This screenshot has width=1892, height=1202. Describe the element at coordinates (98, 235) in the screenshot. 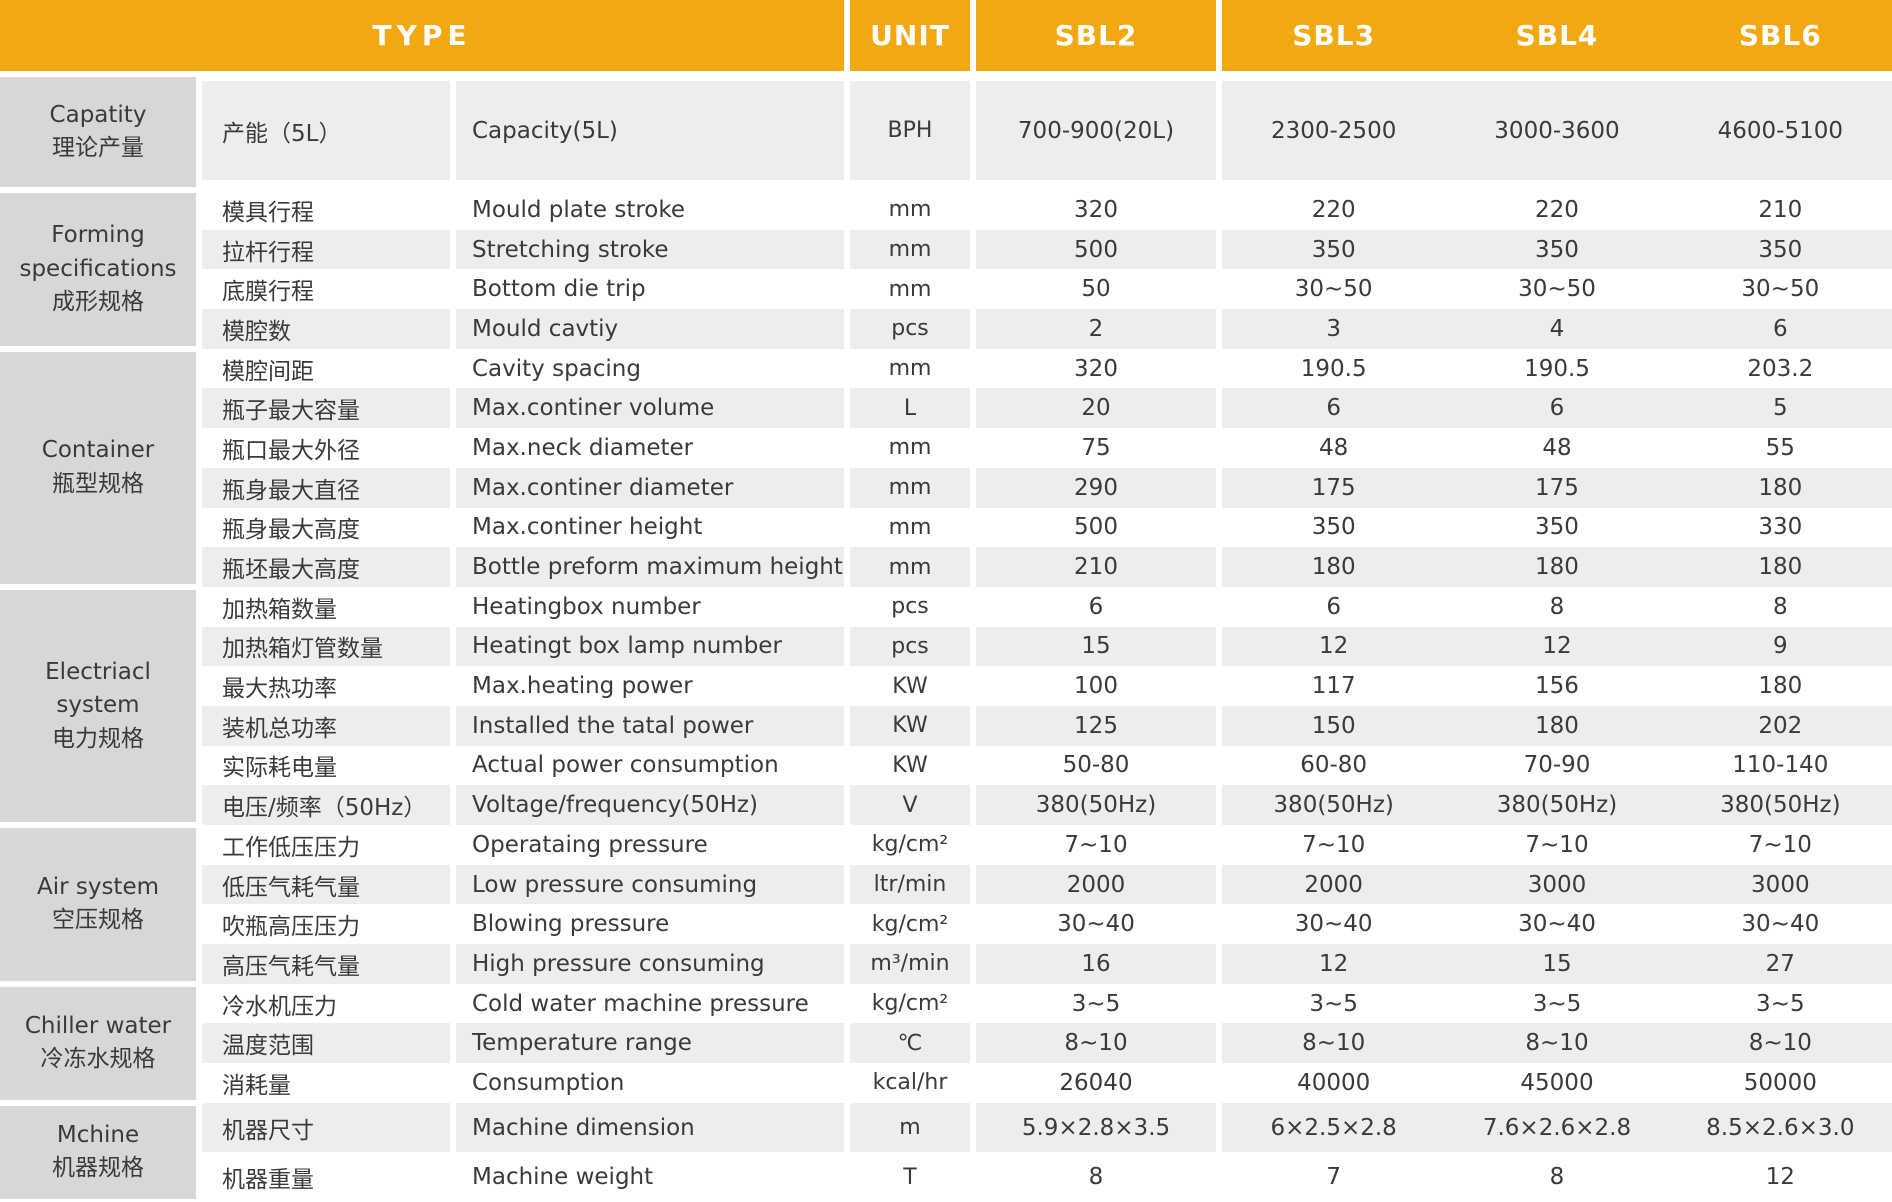

I see `category-label-line: Forming` at that location.